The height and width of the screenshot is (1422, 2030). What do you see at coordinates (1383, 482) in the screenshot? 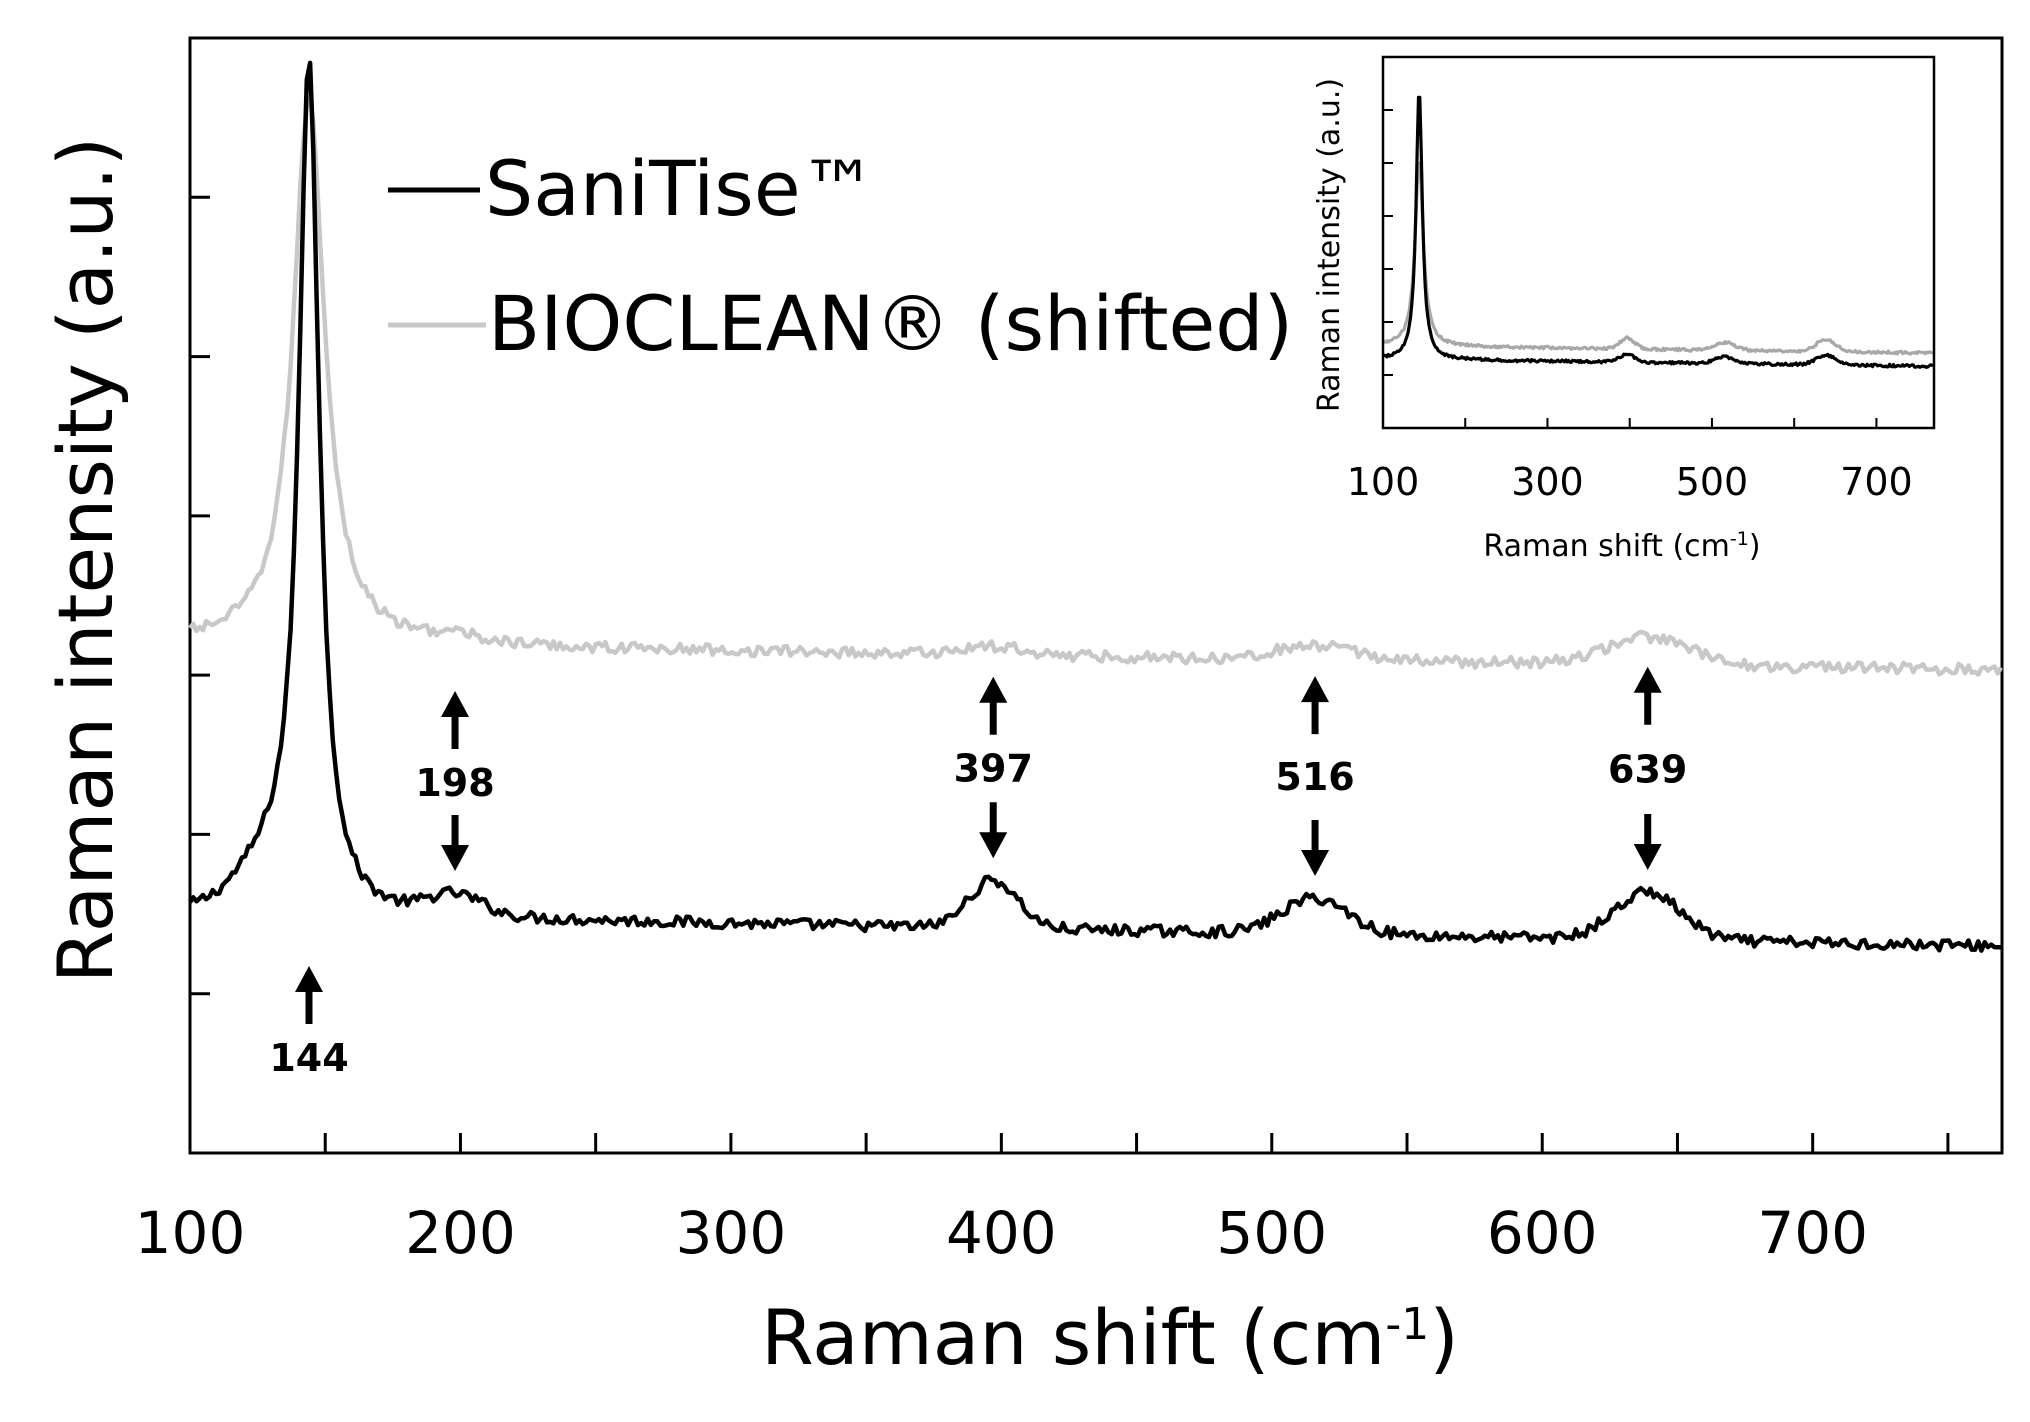
I see `inset-x-tick-label-100: 100` at bounding box center [1383, 482].